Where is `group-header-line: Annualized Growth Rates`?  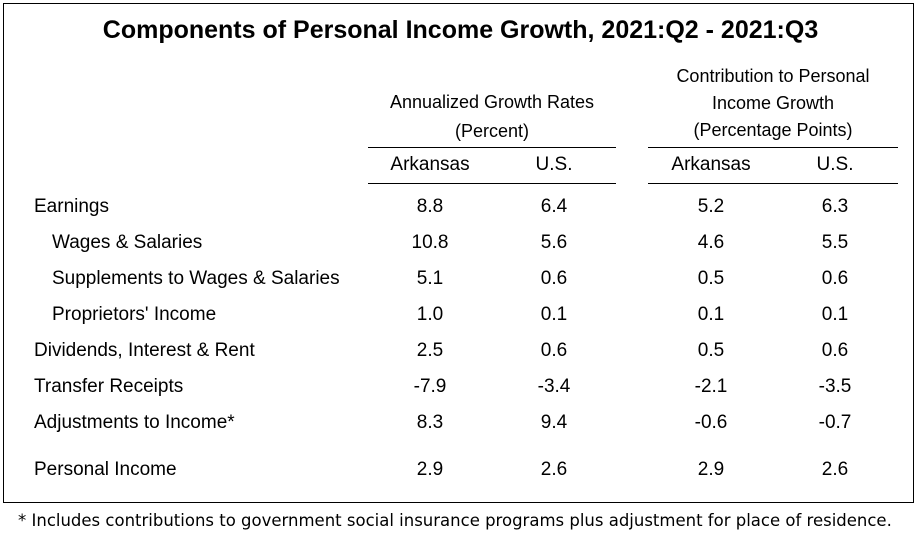 group-header-line: Annualized Growth Rates is located at coordinates (492, 102).